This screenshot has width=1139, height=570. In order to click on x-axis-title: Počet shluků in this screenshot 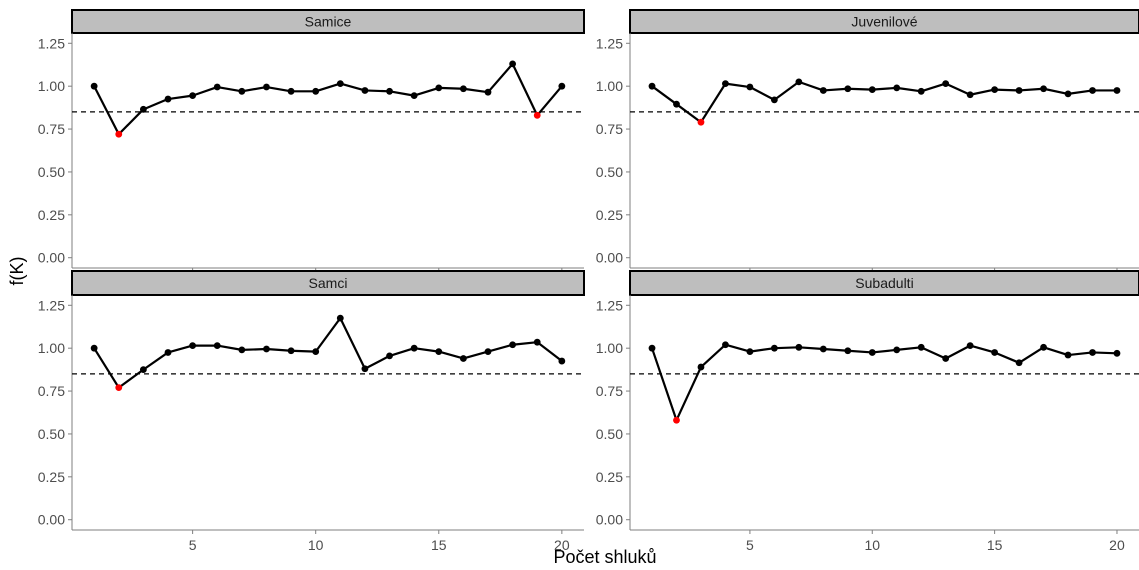, I will do `click(604, 557)`.